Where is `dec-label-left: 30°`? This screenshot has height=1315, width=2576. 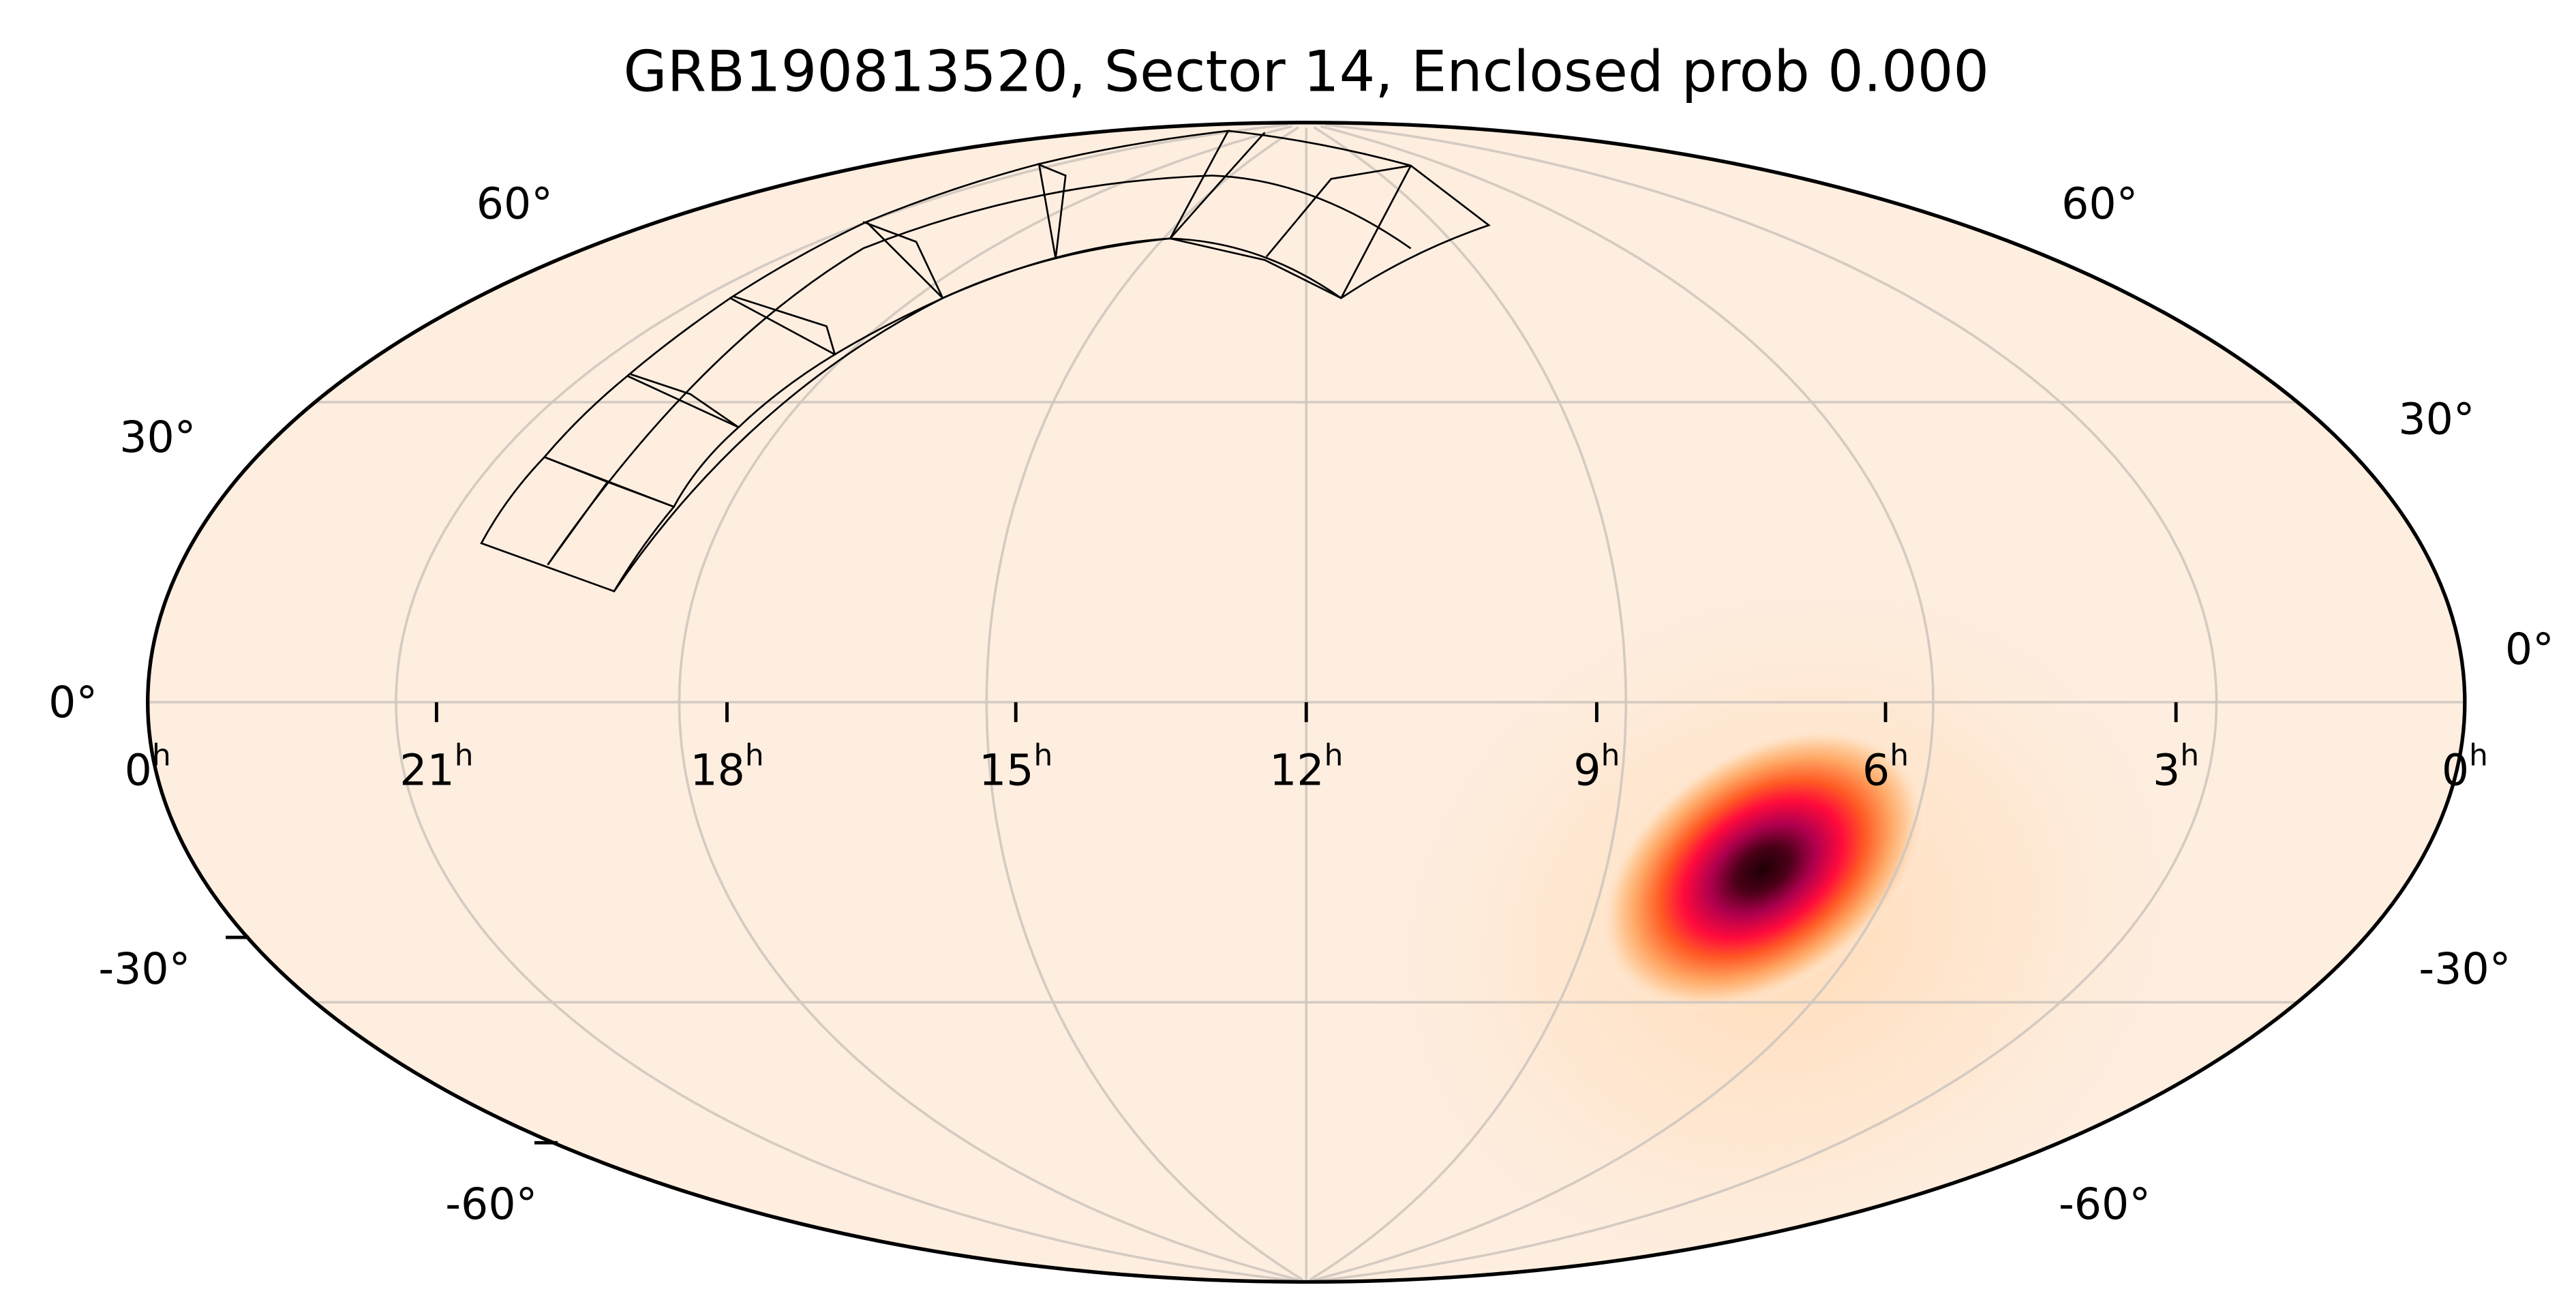
dec-label-left: 30° is located at coordinates (157, 437).